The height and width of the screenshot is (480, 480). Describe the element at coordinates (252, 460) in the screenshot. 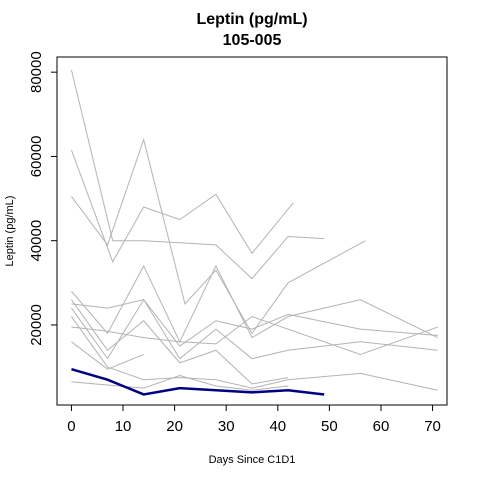

I see `x-axis-label: Days Since C1D1` at that location.